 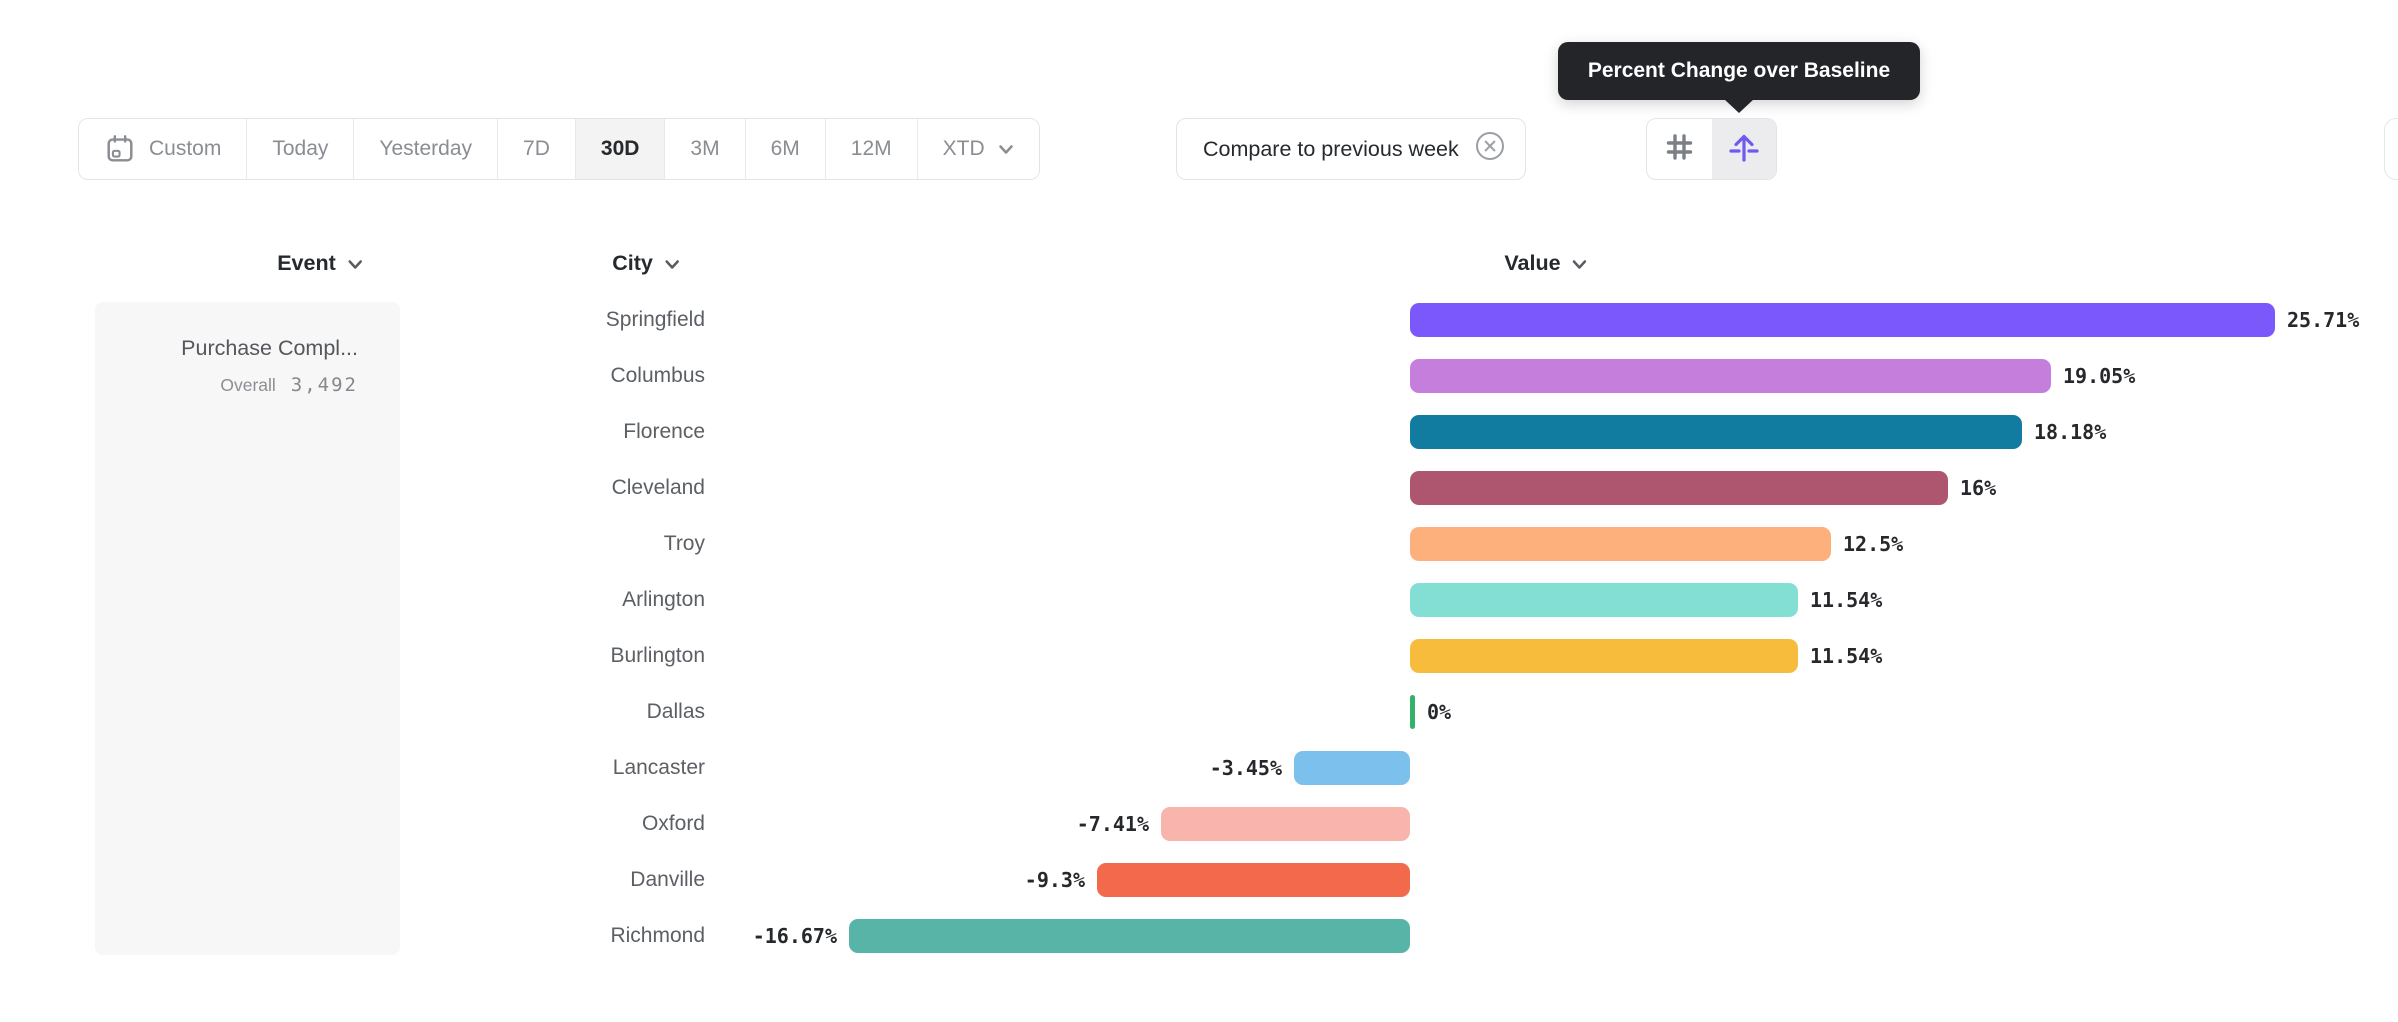 I want to click on column-header-label: City, so click(x=632, y=262).